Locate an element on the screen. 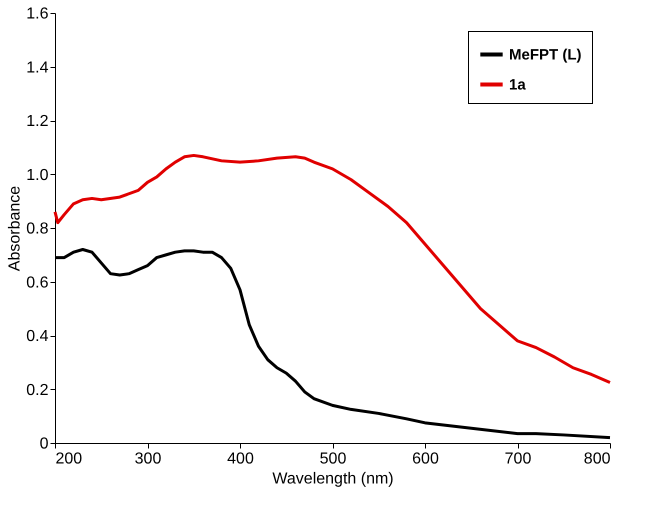 The width and height of the screenshot is (660, 514). x-tick-label: 400 is located at coordinates (240, 459).